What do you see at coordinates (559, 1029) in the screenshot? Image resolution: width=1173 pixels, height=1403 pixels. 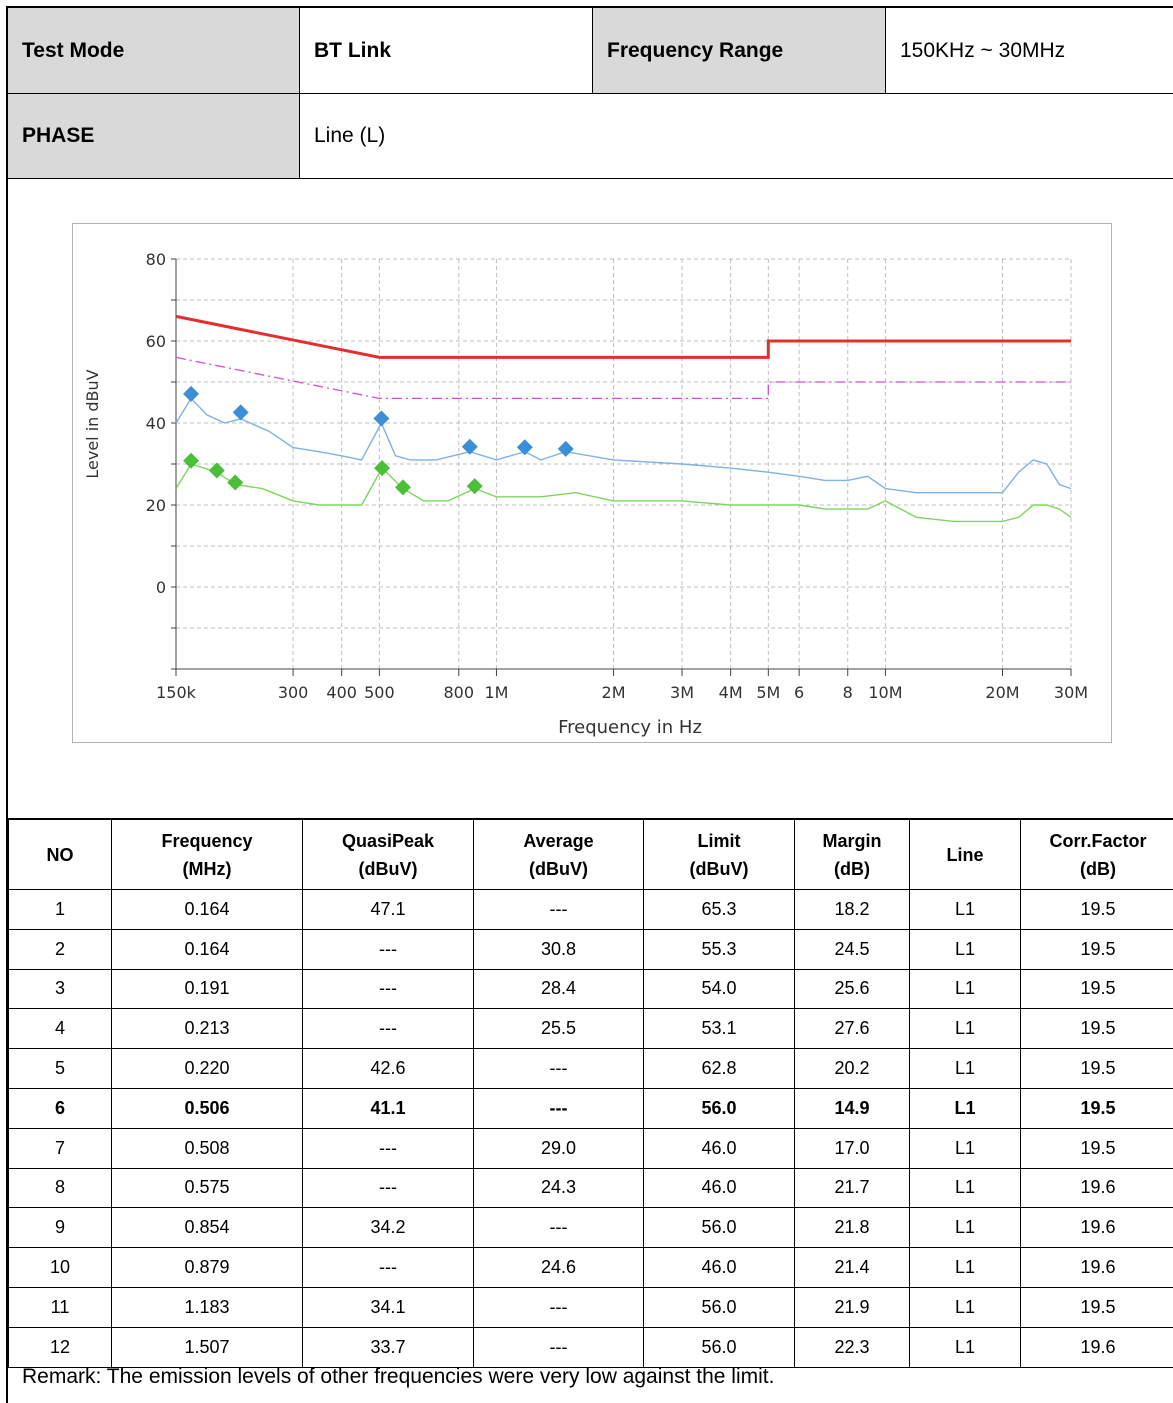 I see `table-cell: 25.5` at bounding box center [559, 1029].